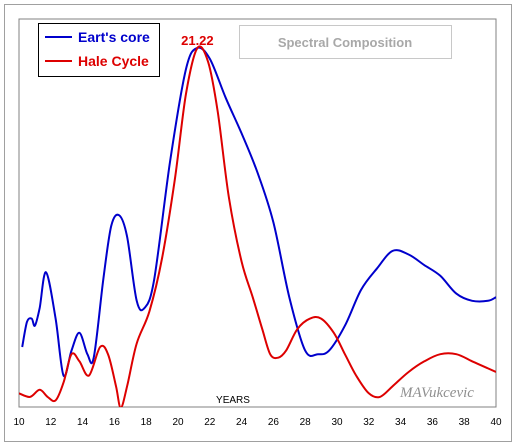 The image size is (516, 446). I want to click on x-axis-ticks: 10 12 14 16 18 20 22 24 26 28 30 32 34 36 38 40, so click(257, 422).